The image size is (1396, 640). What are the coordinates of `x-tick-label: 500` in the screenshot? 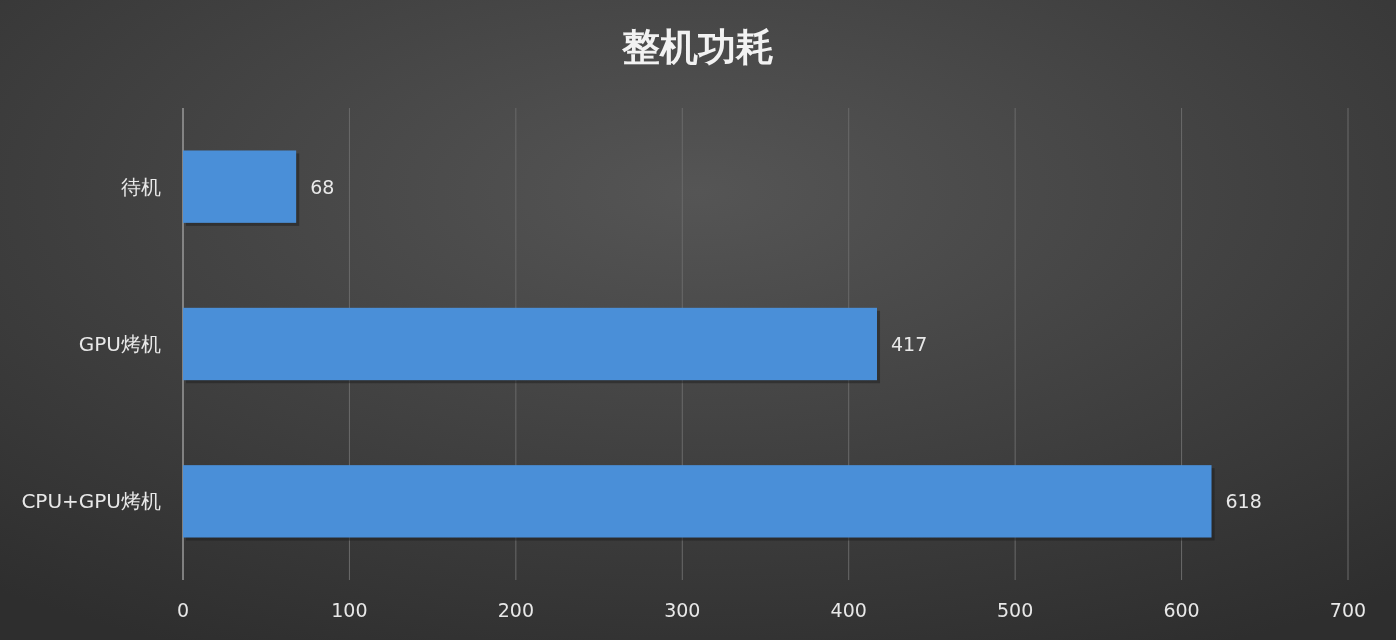 It's located at (1015, 610).